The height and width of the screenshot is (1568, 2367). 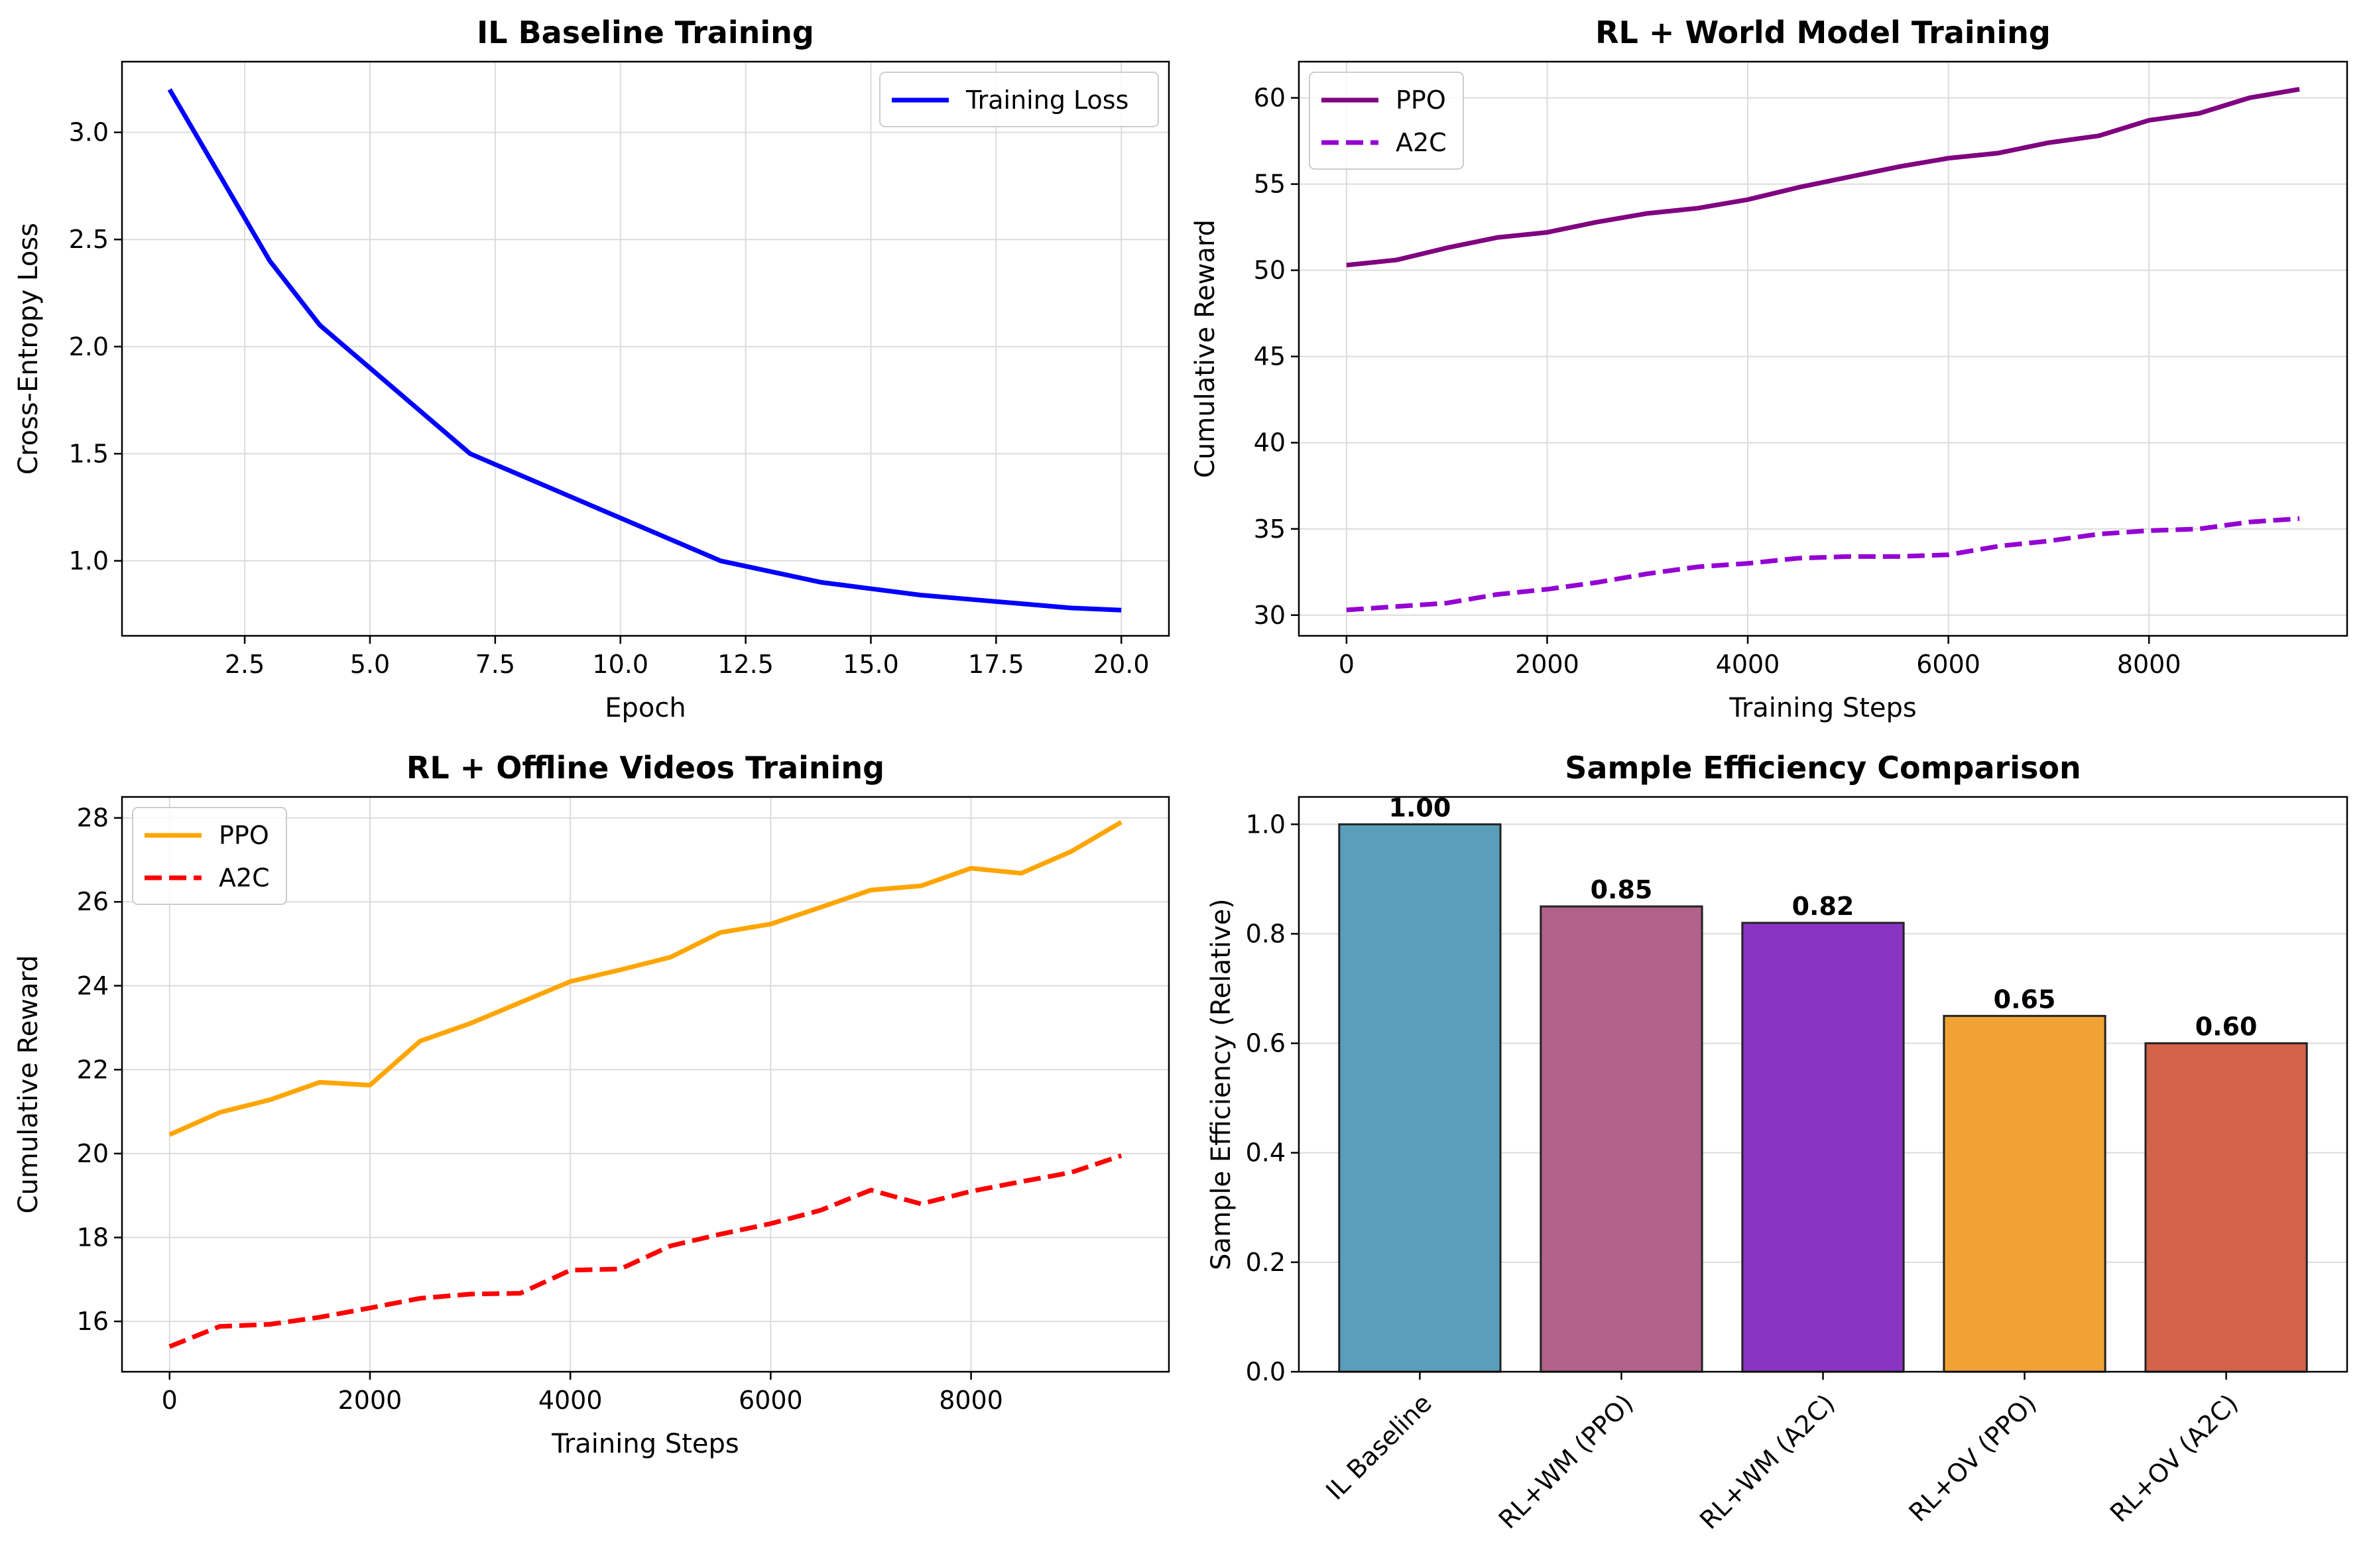 I want to click on y-tick-label: 45, so click(x=1270, y=356).